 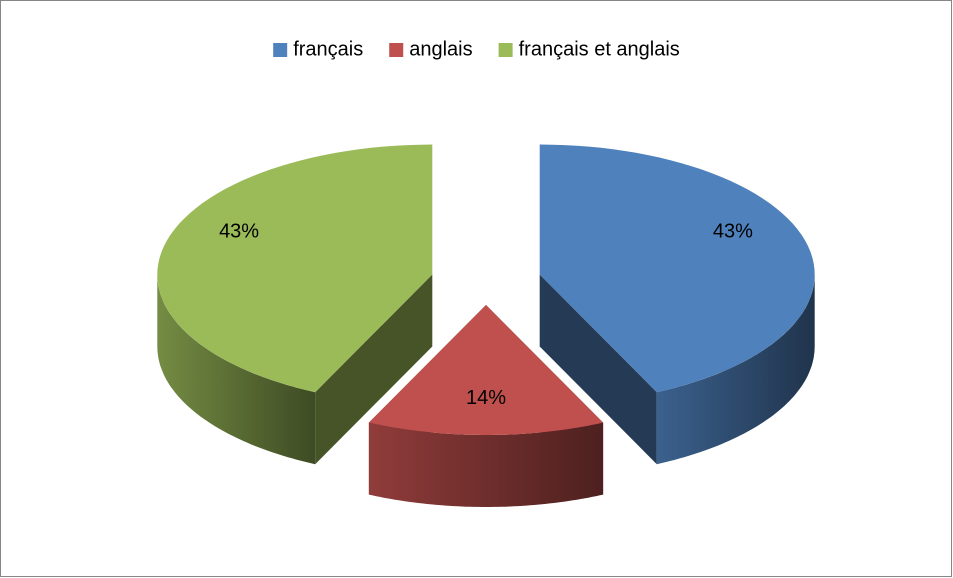 I want to click on data-label: 14%, so click(x=486, y=398).